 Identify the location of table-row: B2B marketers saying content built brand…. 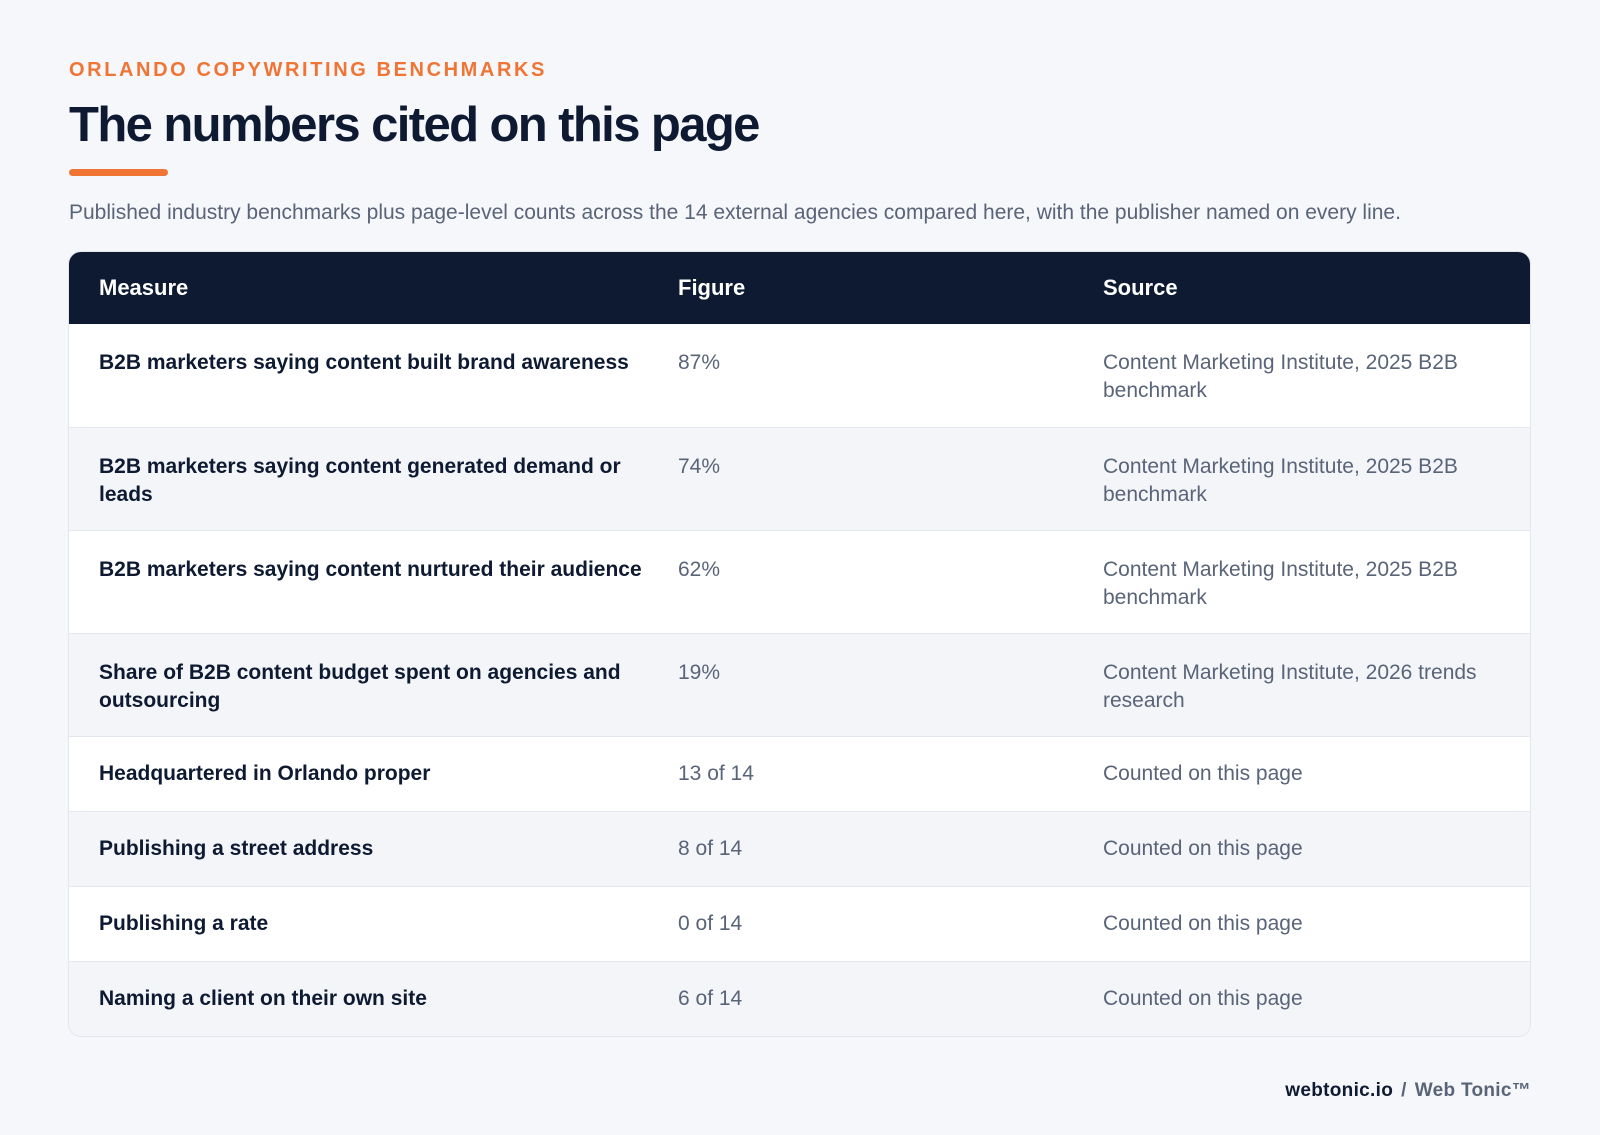
(799, 375).